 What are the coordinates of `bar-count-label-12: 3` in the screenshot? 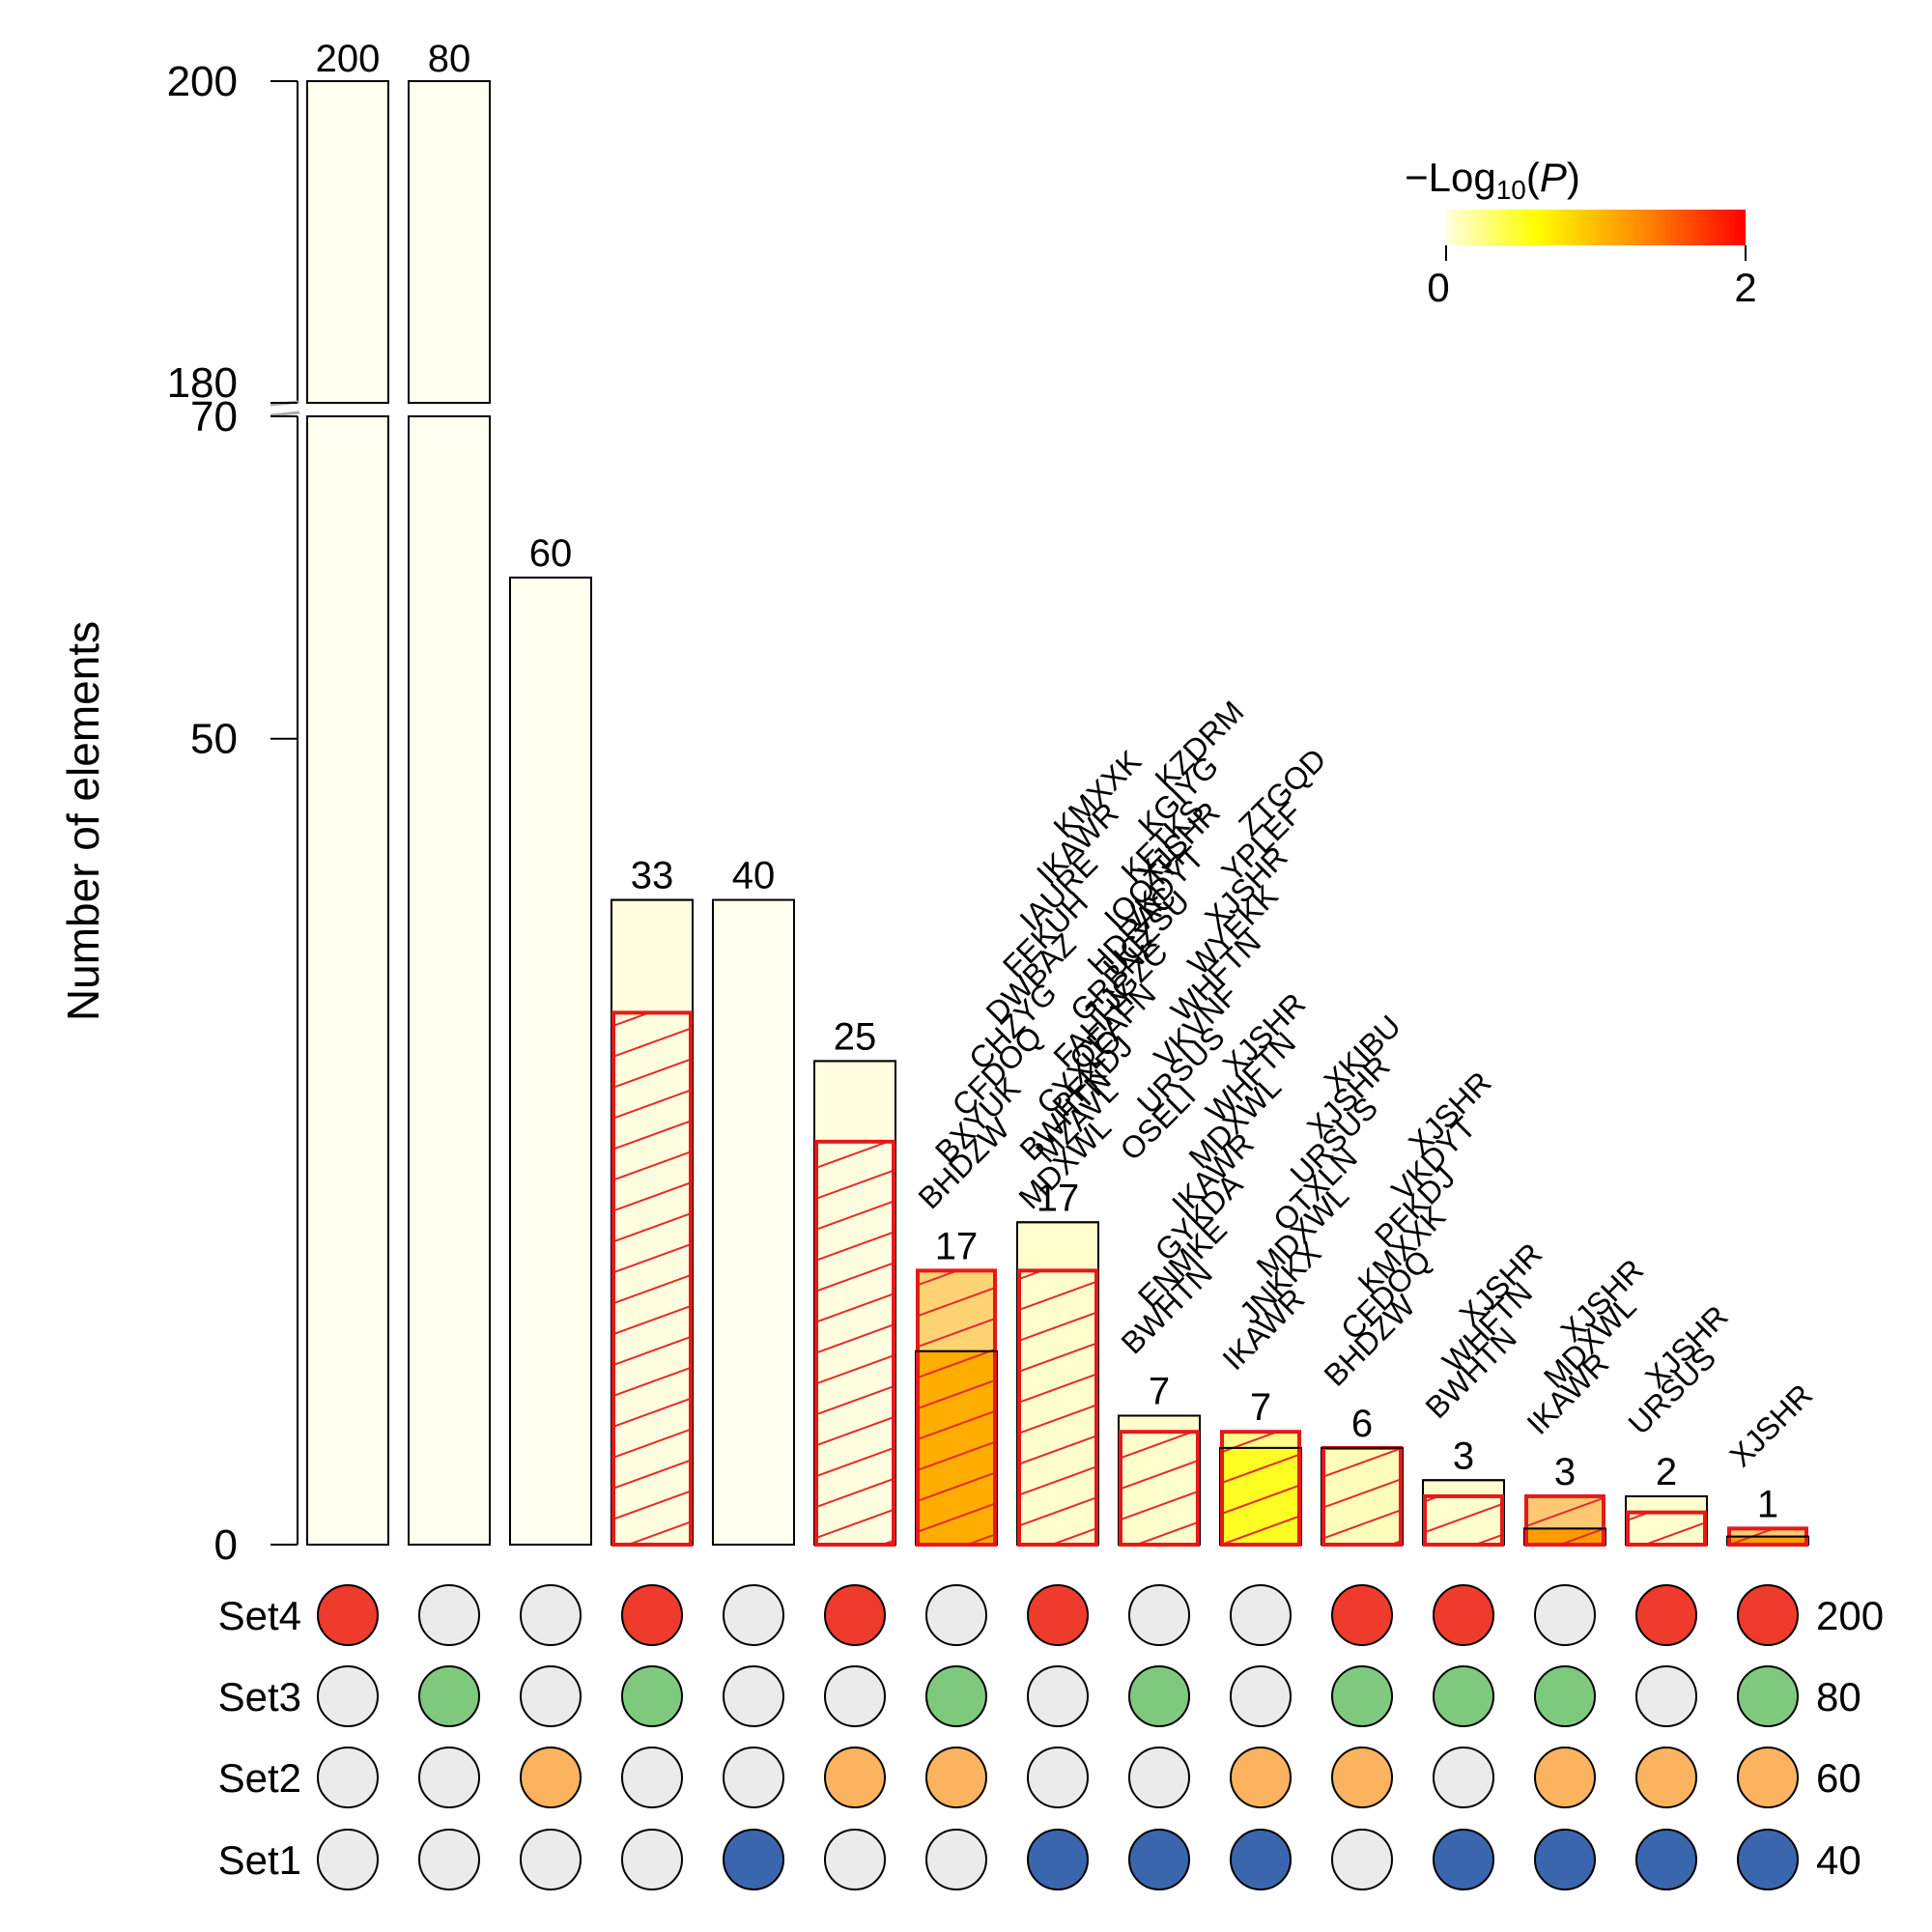 It's located at (1565, 1472).